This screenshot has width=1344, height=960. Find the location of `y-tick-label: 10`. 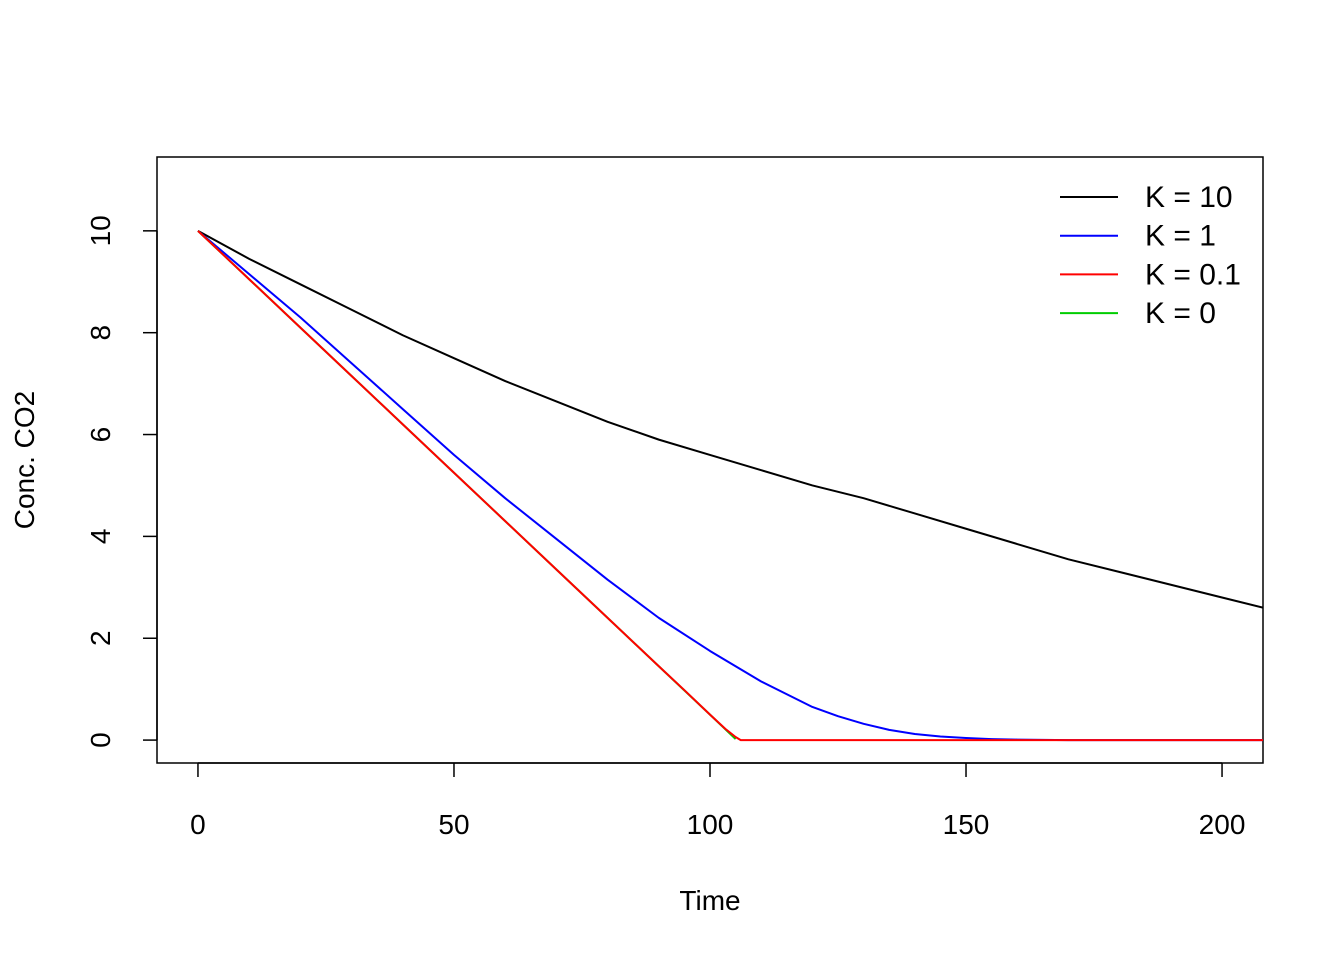

y-tick-label: 10 is located at coordinates (100, 230).